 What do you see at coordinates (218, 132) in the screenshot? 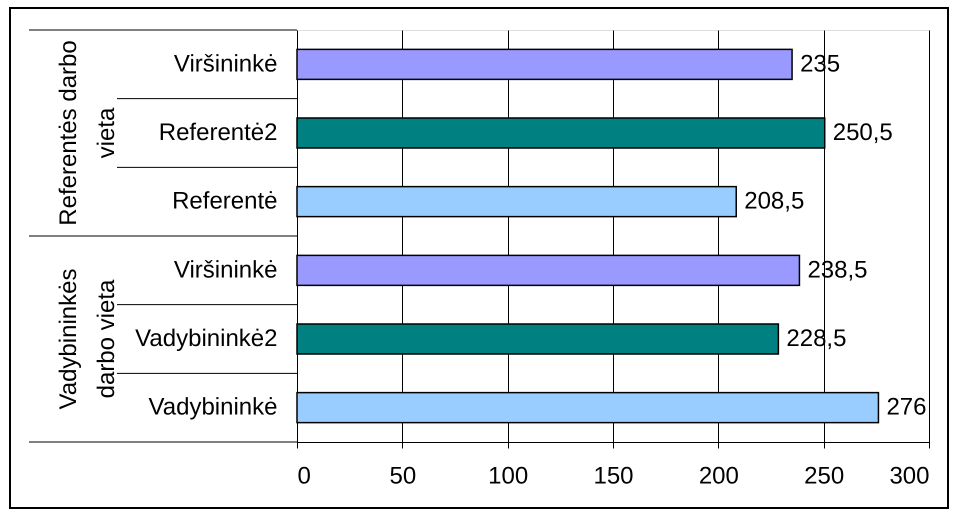
I see `y-tick-label: Referentė2` at bounding box center [218, 132].